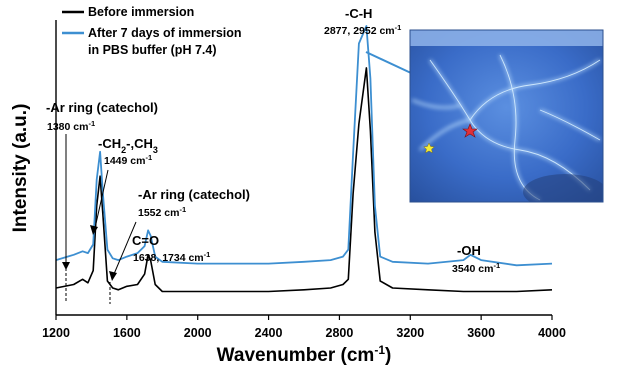  I want to click on annotation-ar2-arrowhead, so click(113, 276).